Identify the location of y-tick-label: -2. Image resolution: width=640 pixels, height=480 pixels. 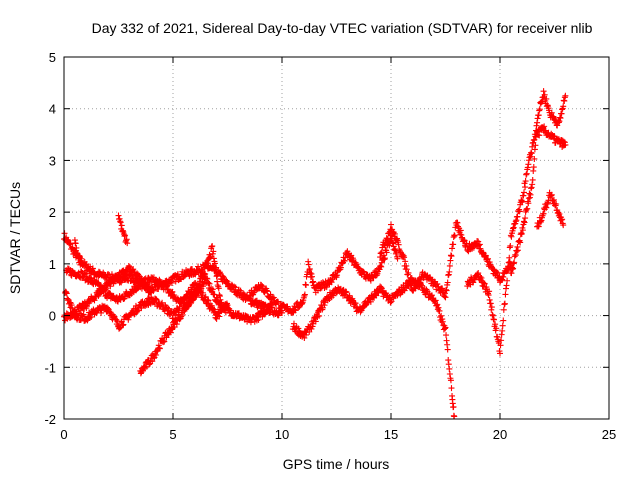
(50, 419).